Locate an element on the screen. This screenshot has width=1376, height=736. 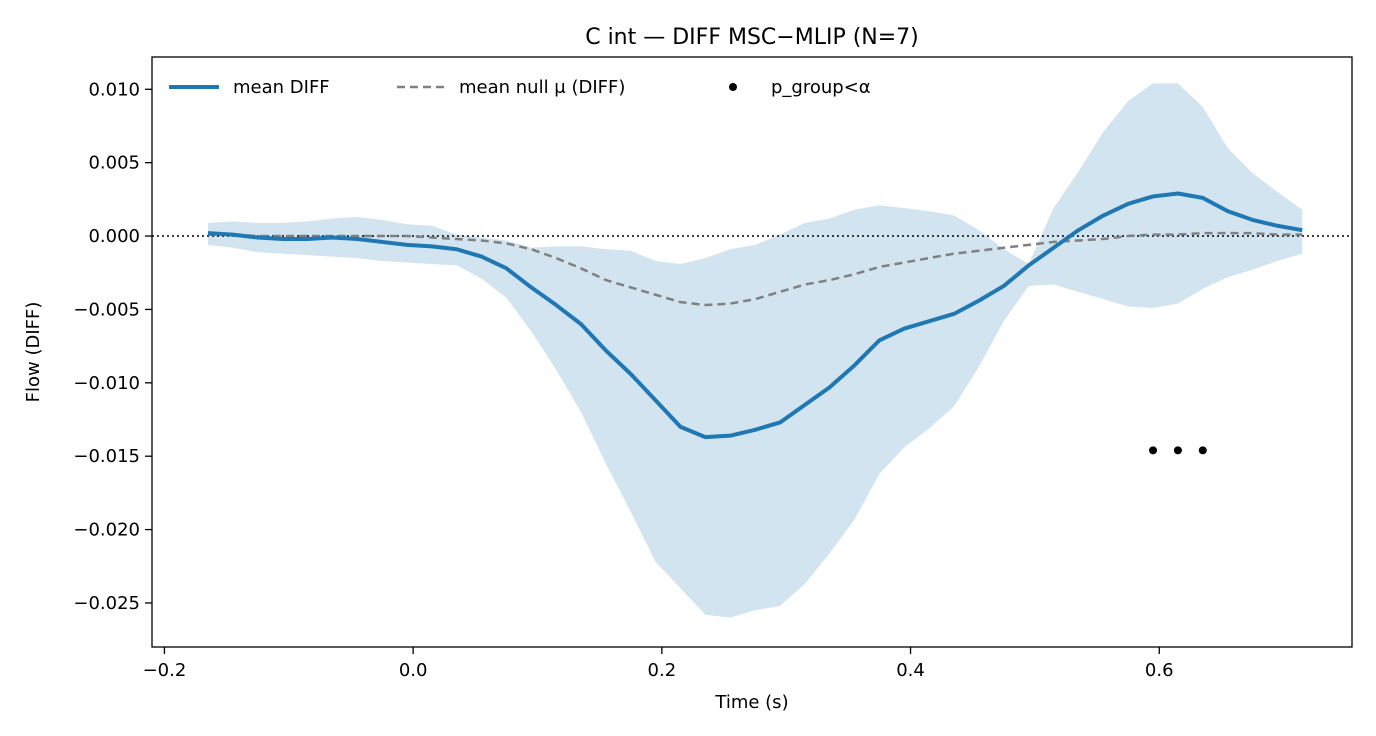
x-tick-label: 0.2 is located at coordinates (662, 670).